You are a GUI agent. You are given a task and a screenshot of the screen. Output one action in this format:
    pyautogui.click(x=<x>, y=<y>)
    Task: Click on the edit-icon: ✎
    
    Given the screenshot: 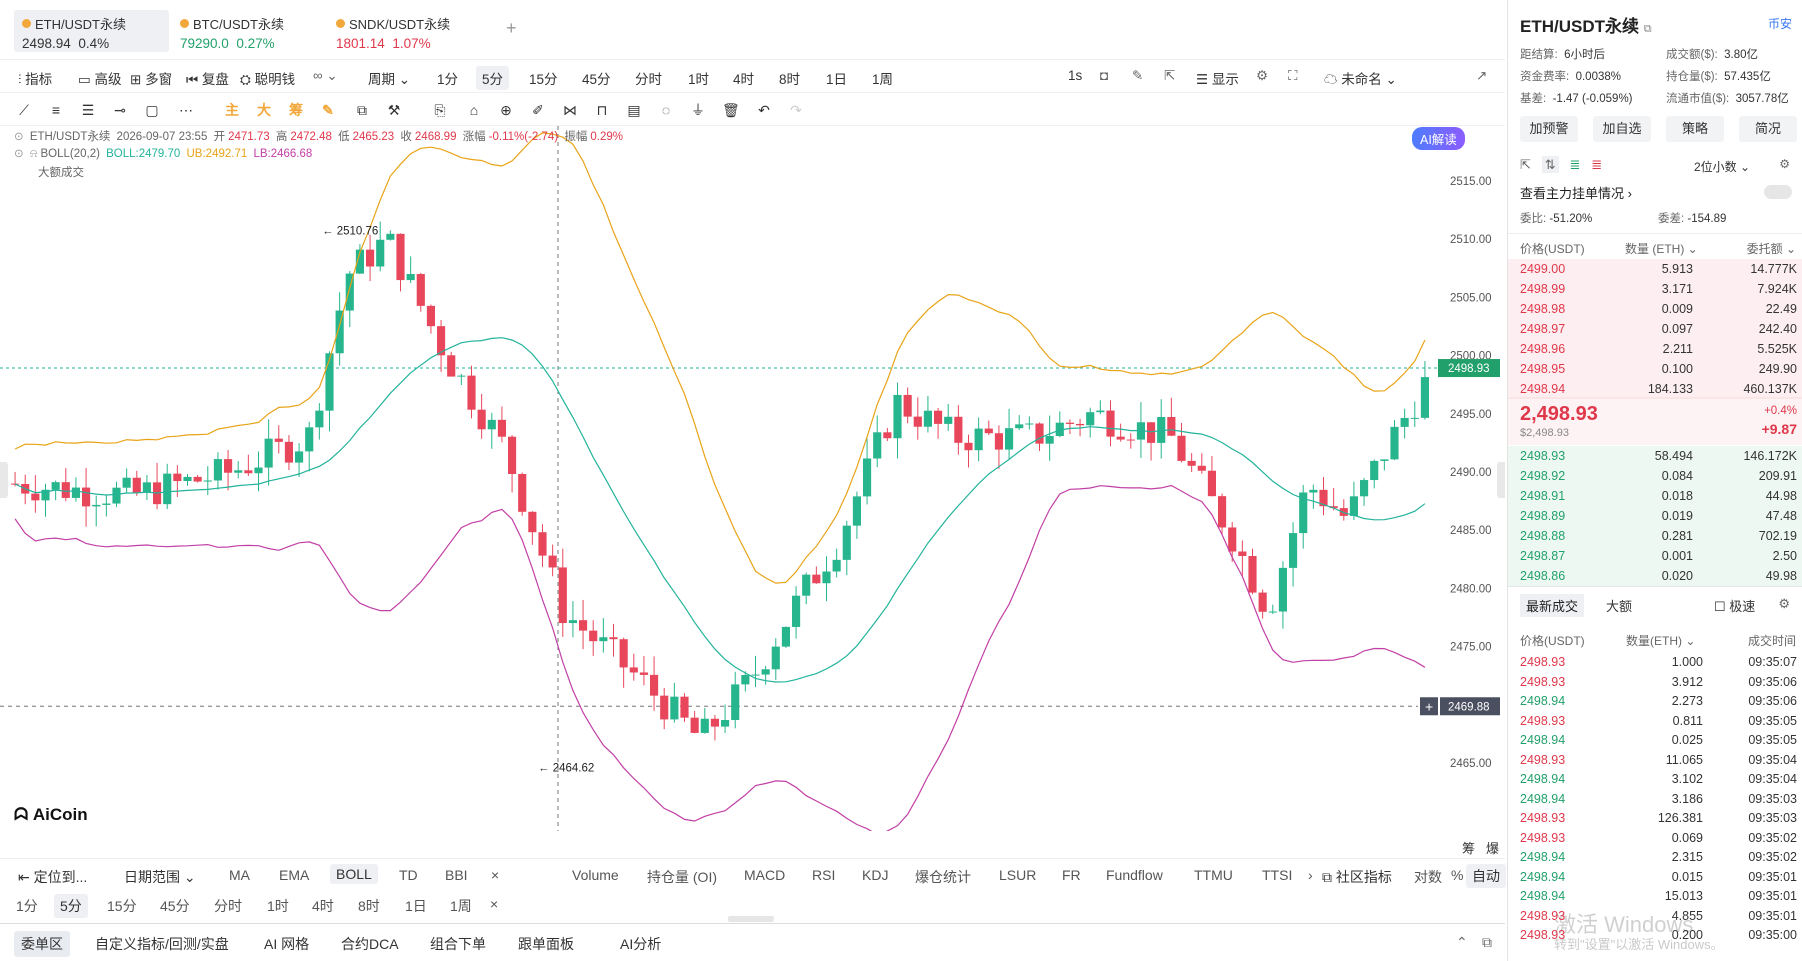 What is the action you would take?
    pyautogui.click(x=328, y=110)
    